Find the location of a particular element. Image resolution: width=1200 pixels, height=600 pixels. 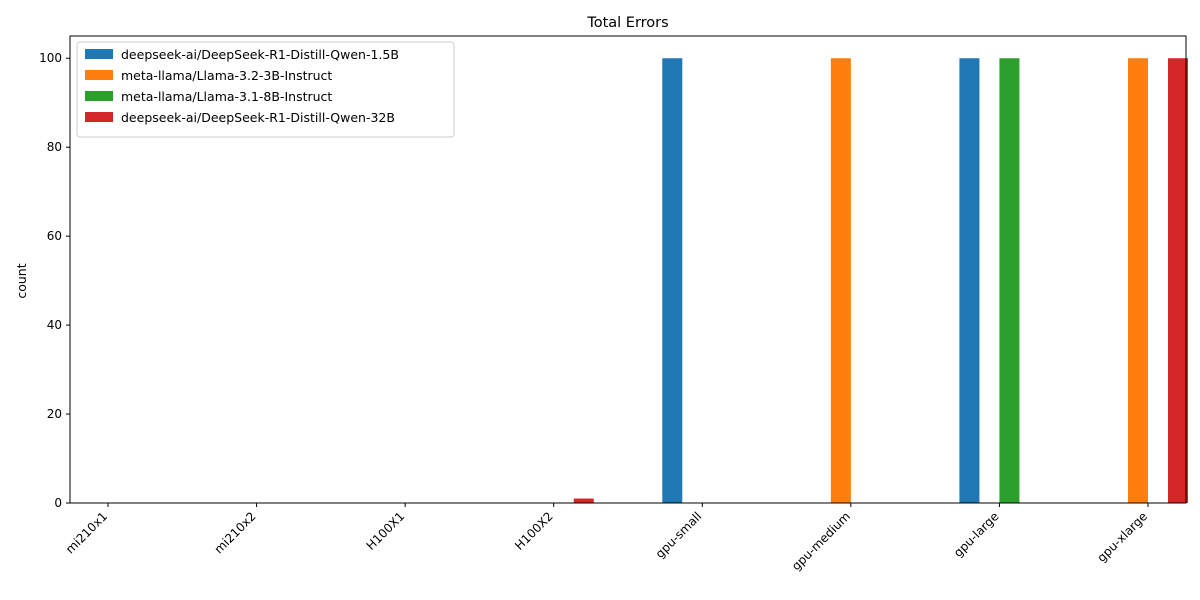

x-tick-label: mi210x1 is located at coordinates (86, 532).